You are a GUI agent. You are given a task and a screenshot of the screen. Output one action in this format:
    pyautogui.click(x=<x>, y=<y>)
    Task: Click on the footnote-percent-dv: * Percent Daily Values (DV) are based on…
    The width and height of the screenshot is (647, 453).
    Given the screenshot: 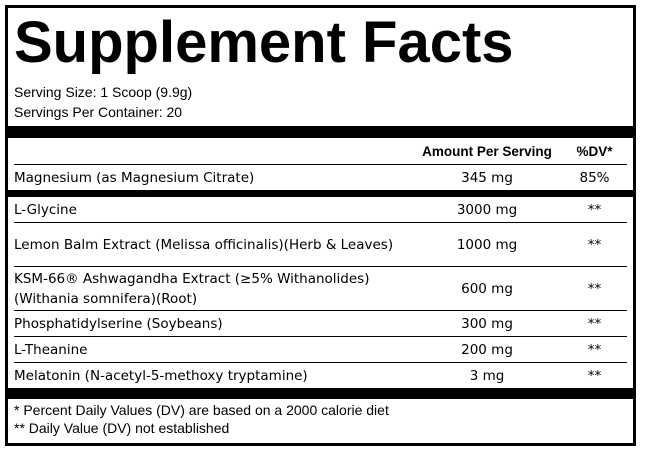 What is the action you would take?
    pyautogui.click(x=201, y=410)
    